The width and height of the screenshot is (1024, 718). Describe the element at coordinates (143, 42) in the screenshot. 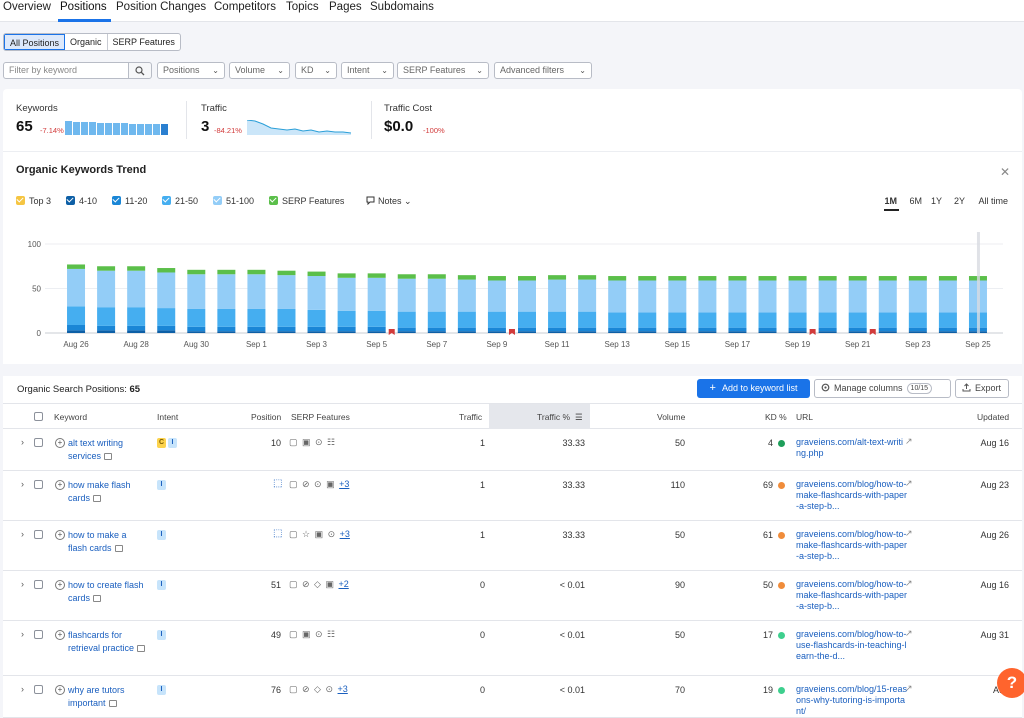

I see `serp-features-button: SERP Features` at that location.